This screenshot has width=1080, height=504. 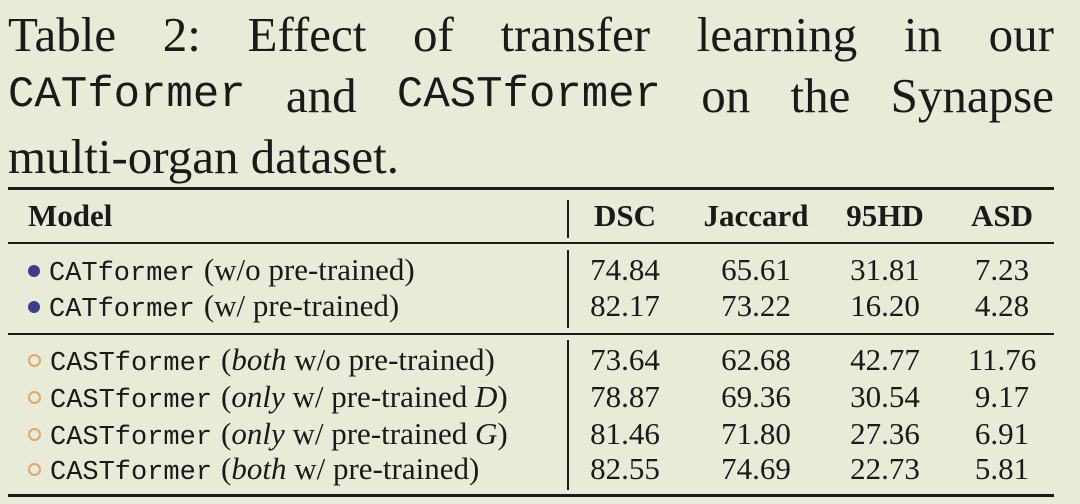 I want to click on table-row-model: CASTformer (both w/o pre-trained), so click(x=261, y=362).